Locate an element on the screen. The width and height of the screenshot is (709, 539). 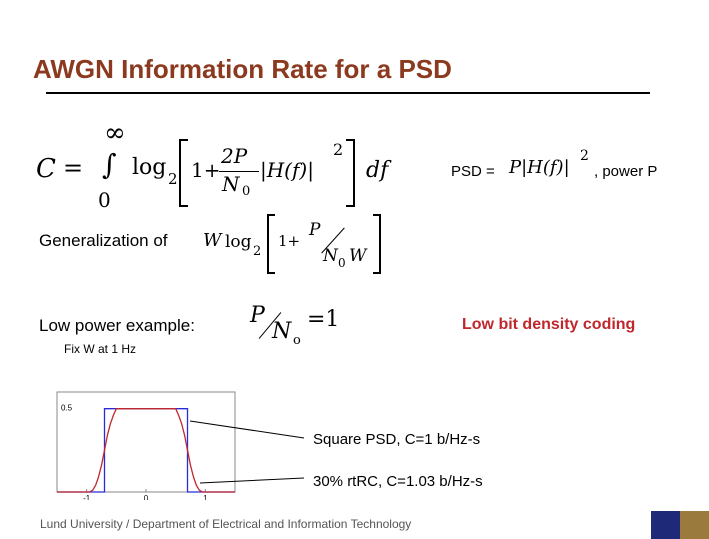
generalization-formula: W log 2 1+ P N 0 W is located at coordinates (298, 242).